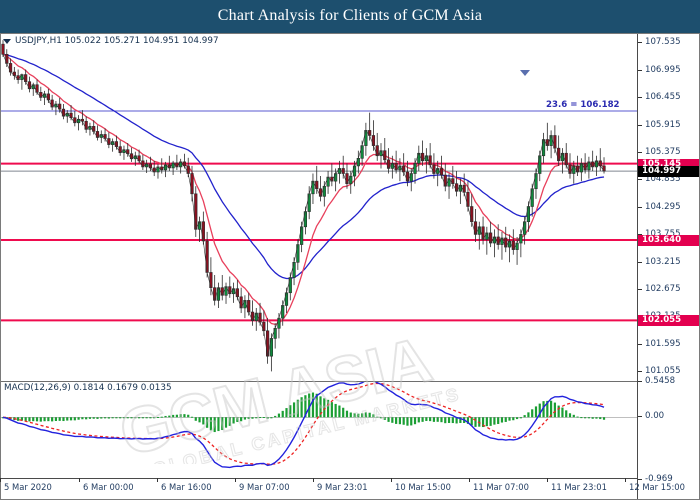  Describe the element at coordinates (7, 41) in the screenshot. I see `chevron-down-icon` at that location.